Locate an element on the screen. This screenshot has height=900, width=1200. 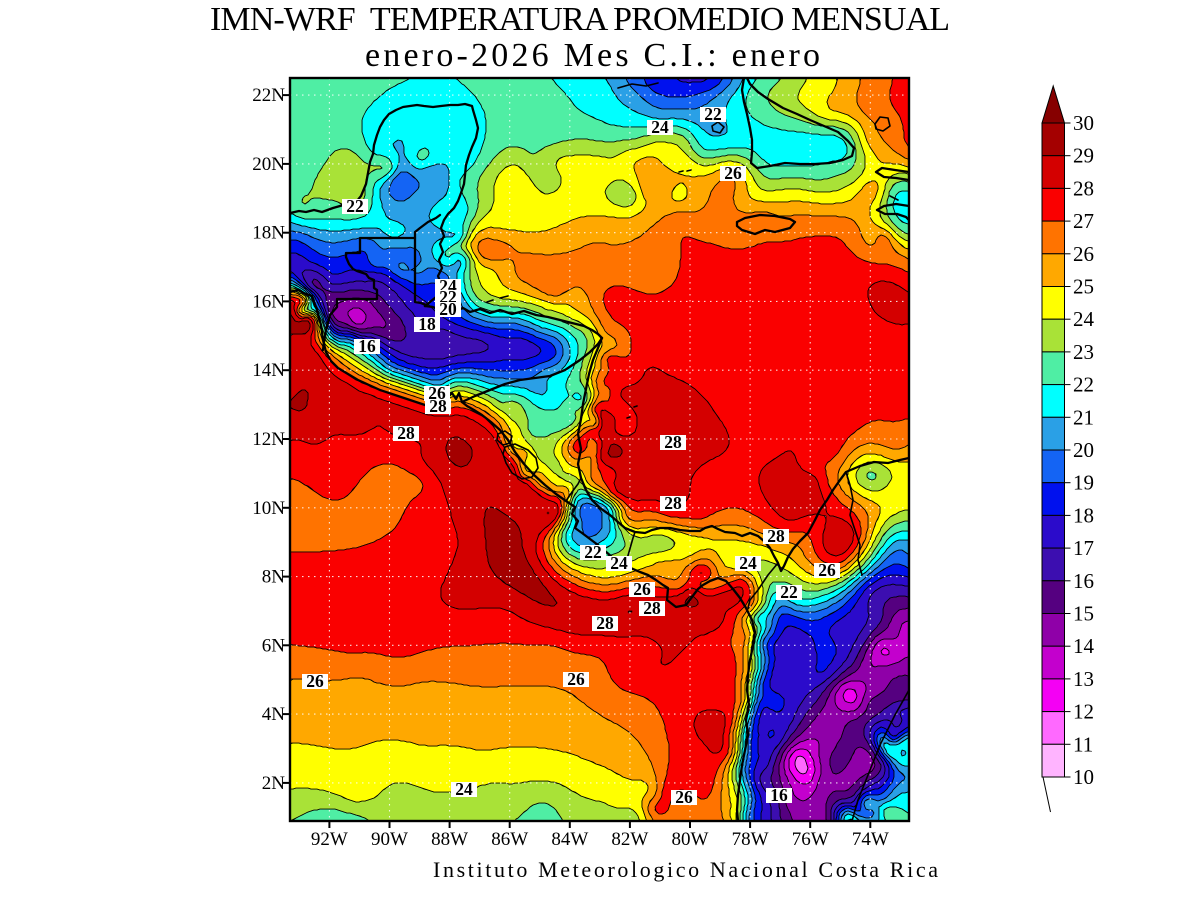
svg-text: 17 is located at coordinates (1083, 548).